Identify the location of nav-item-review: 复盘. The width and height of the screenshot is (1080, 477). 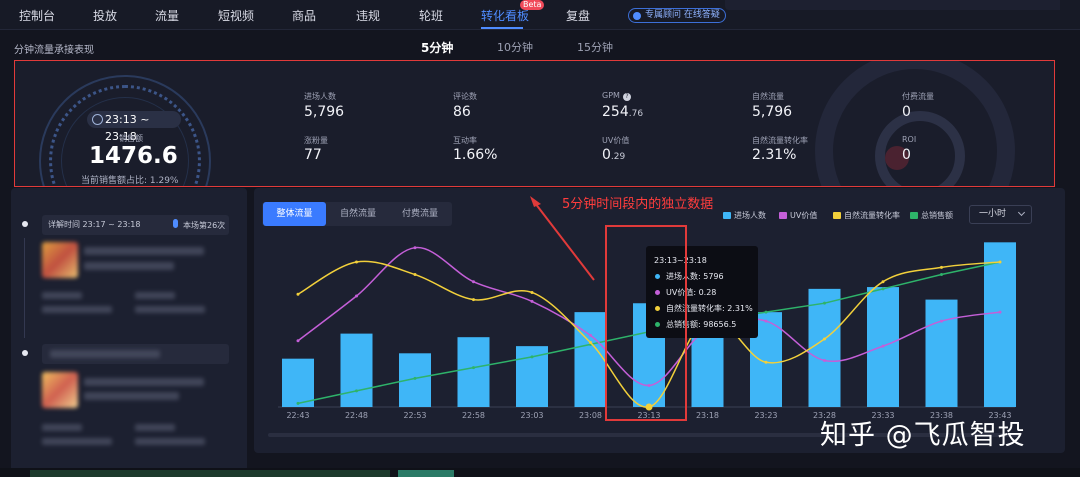
(578, 16).